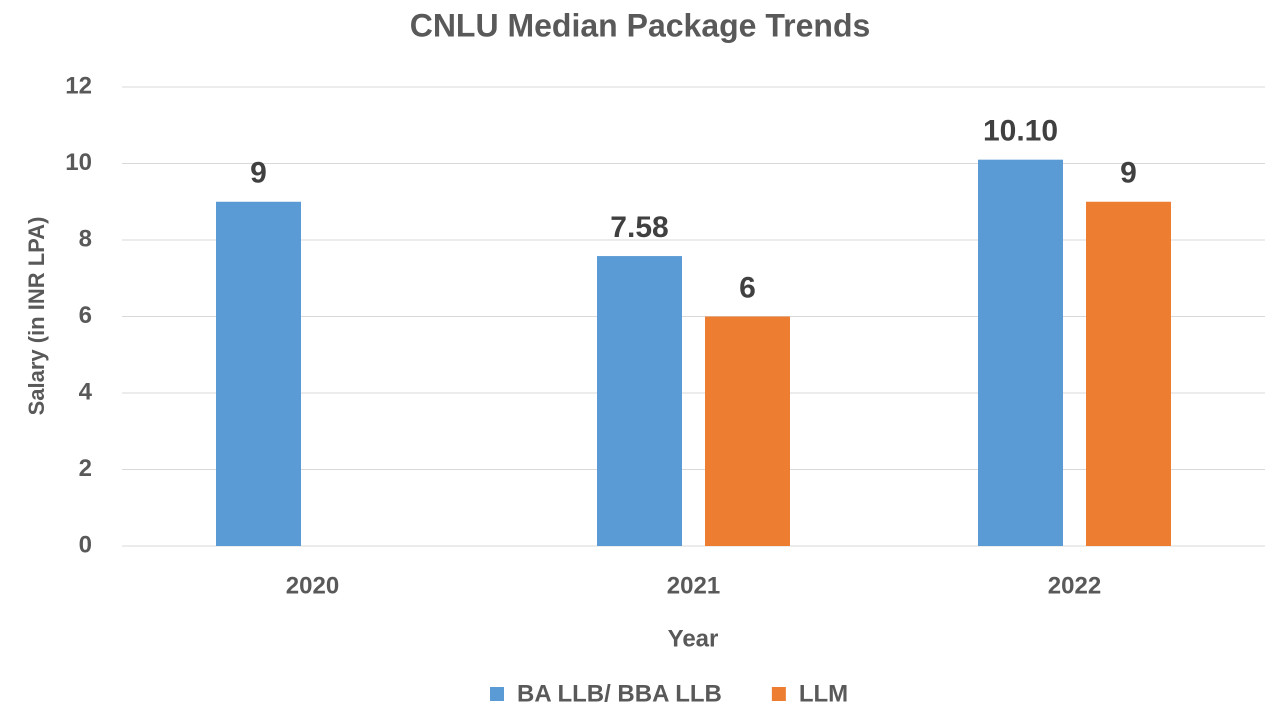 This screenshot has height=720, width=1280. Describe the element at coordinates (693, 638) in the screenshot. I see `x-axis-label: Year` at that location.